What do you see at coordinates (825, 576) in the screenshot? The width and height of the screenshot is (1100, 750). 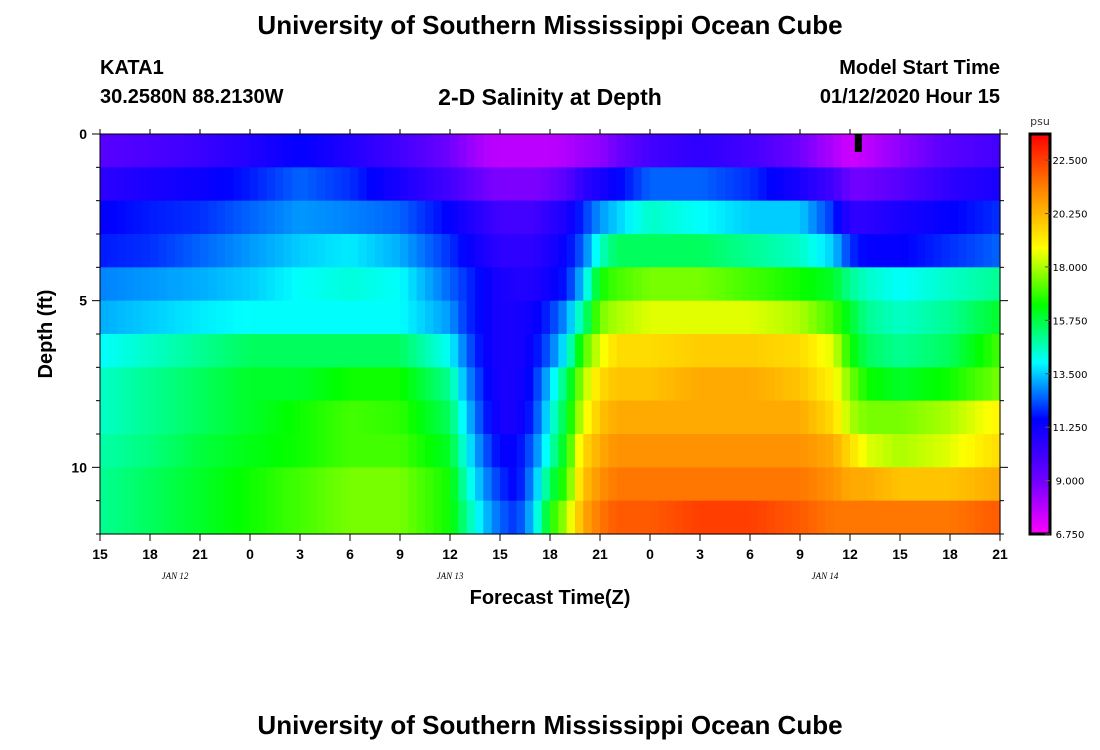 I see `x-date-label: JAN 14` at bounding box center [825, 576].